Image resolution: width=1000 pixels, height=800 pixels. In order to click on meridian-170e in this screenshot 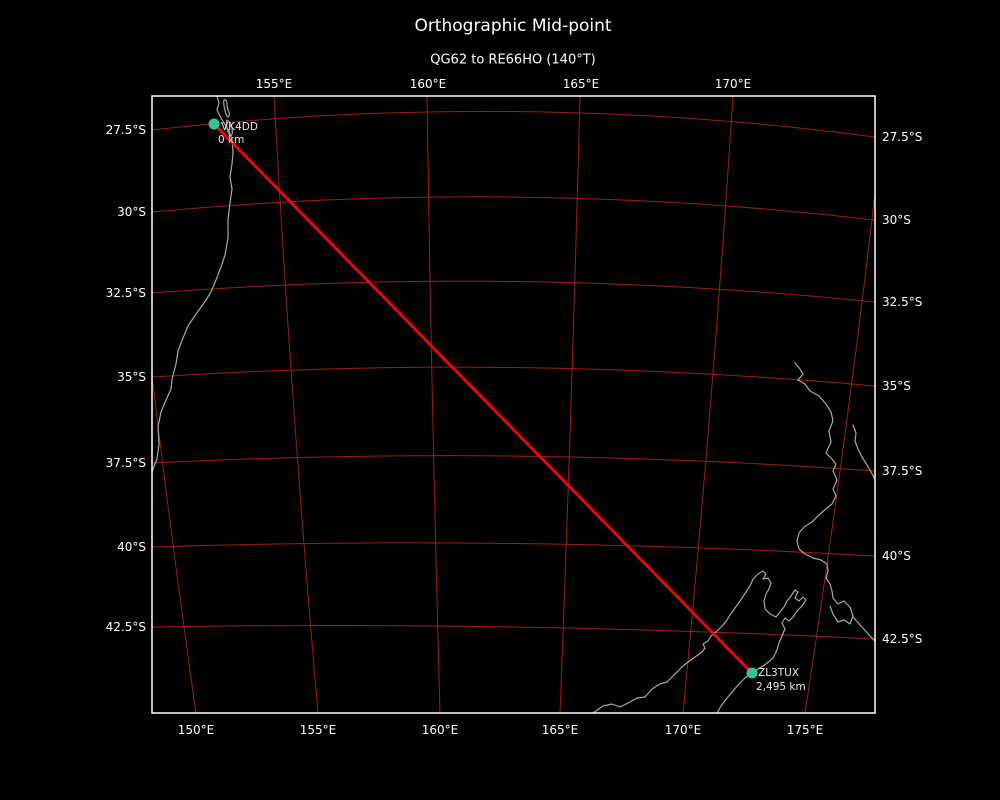, I will do `click(708, 404)`.